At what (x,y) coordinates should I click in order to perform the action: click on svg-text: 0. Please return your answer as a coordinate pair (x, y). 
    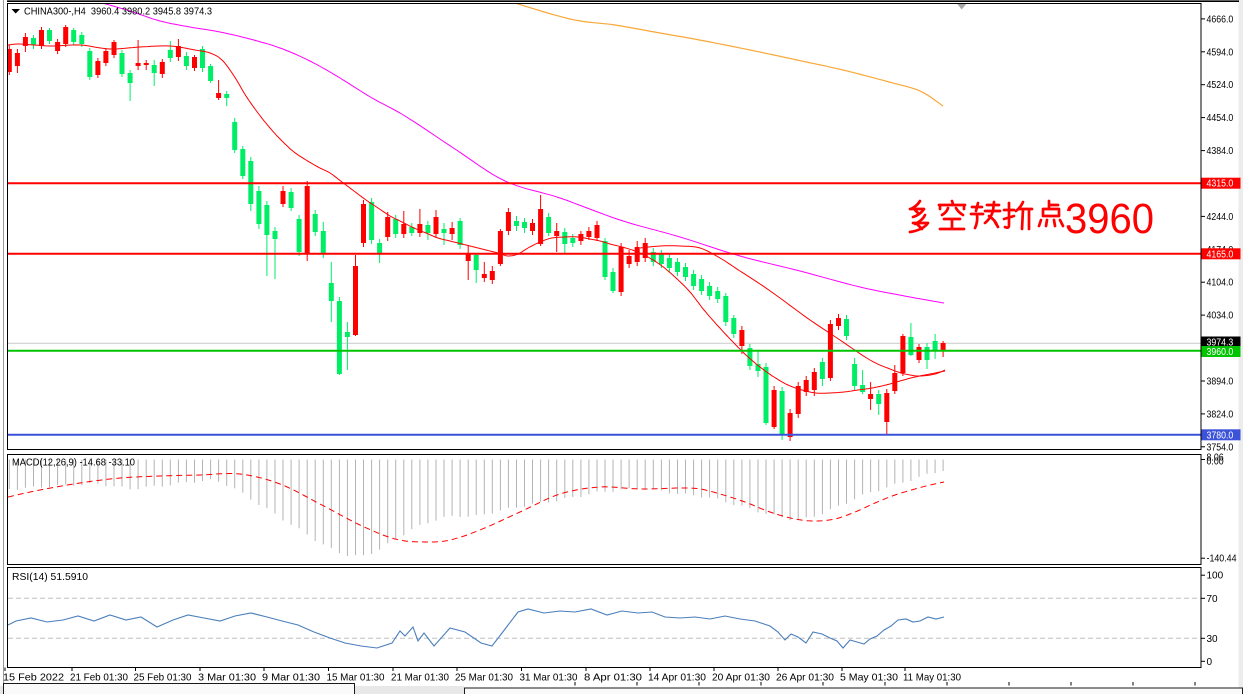
    Looking at the image, I should click on (1210, 662).